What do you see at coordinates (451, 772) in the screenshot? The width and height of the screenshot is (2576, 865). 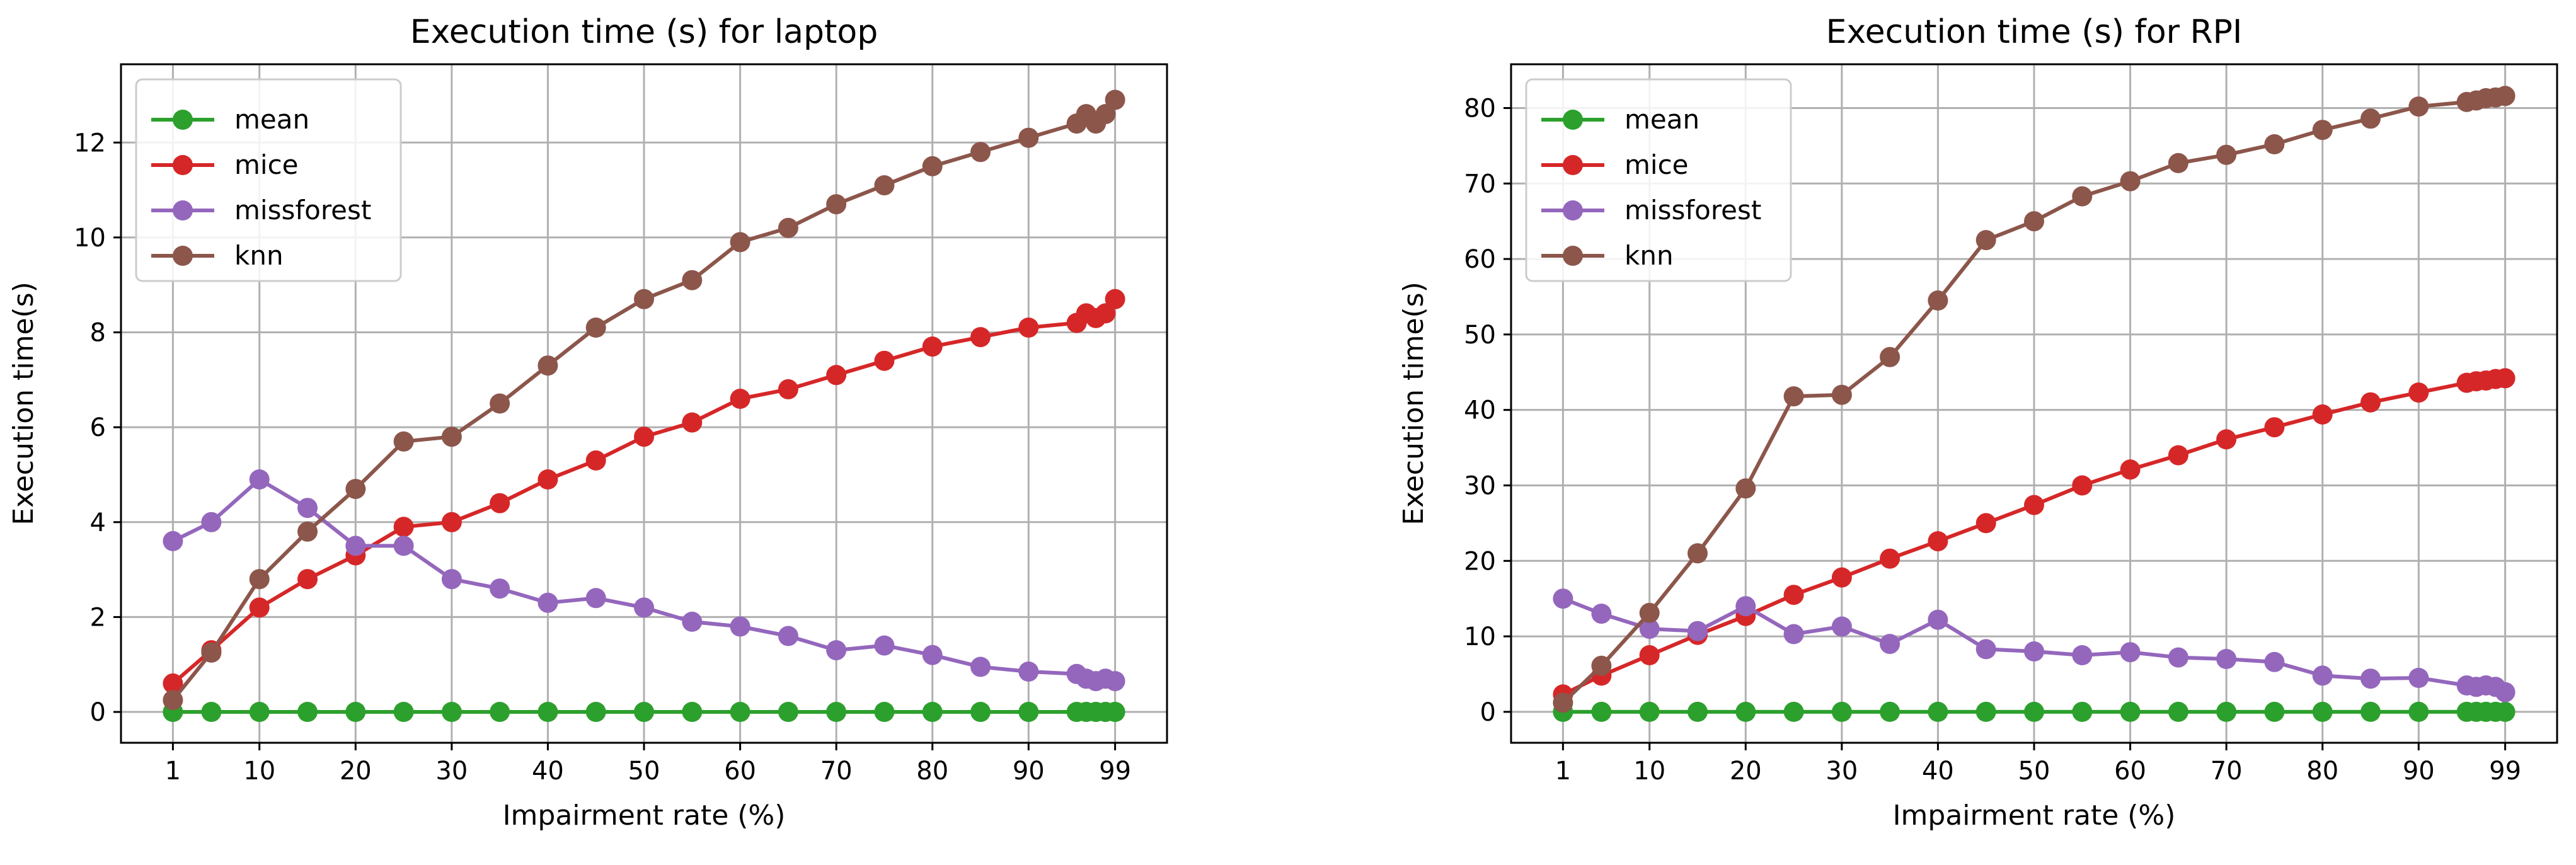 I see `laptop-x-tick-label-3: 30` at bounding box center [451, 772].